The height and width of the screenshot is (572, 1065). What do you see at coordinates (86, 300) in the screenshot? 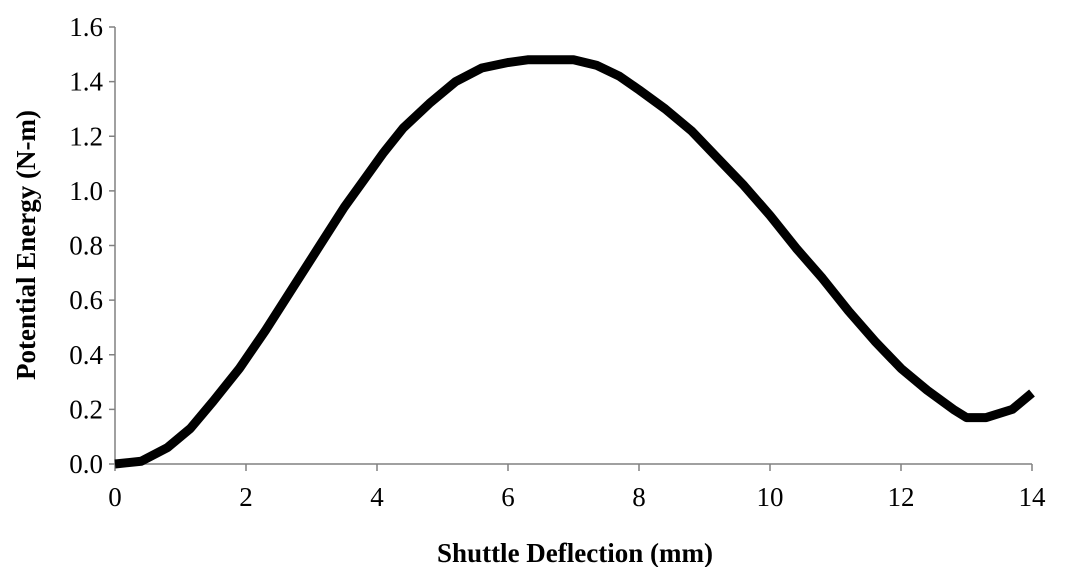
I see `y-tick-label: 0.6` at bounding box center [86, 300].